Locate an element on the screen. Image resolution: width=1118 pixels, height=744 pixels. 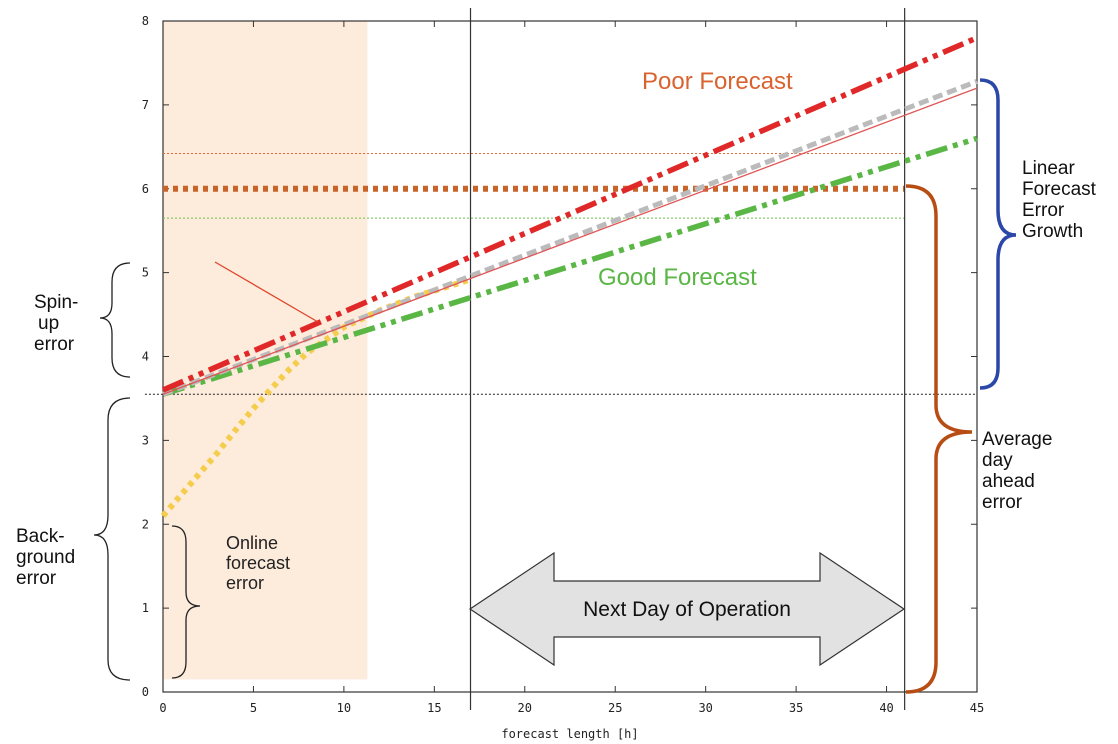
y-tick-label: 2 is located at coordinates (145, 524).